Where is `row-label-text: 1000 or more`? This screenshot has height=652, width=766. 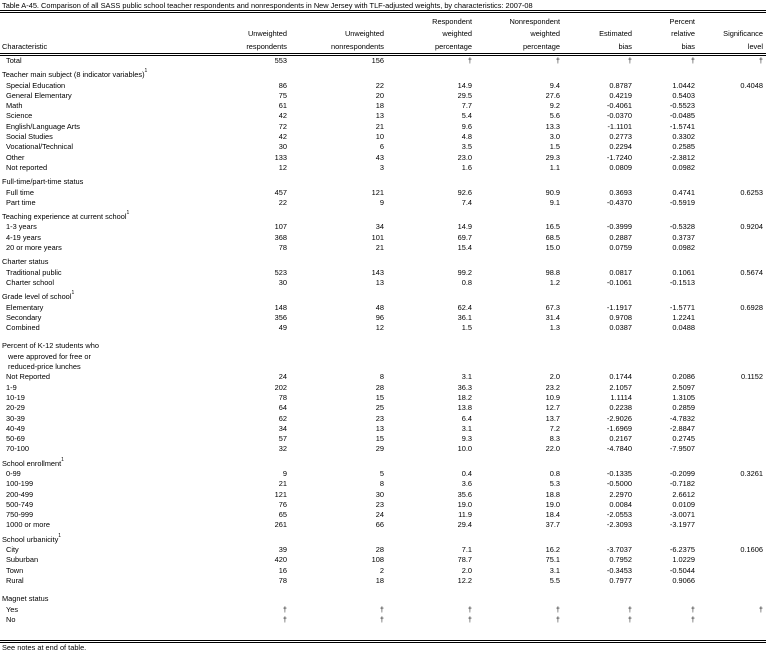 row-label-text: 1000 or more is located at coordinates (28, 525).